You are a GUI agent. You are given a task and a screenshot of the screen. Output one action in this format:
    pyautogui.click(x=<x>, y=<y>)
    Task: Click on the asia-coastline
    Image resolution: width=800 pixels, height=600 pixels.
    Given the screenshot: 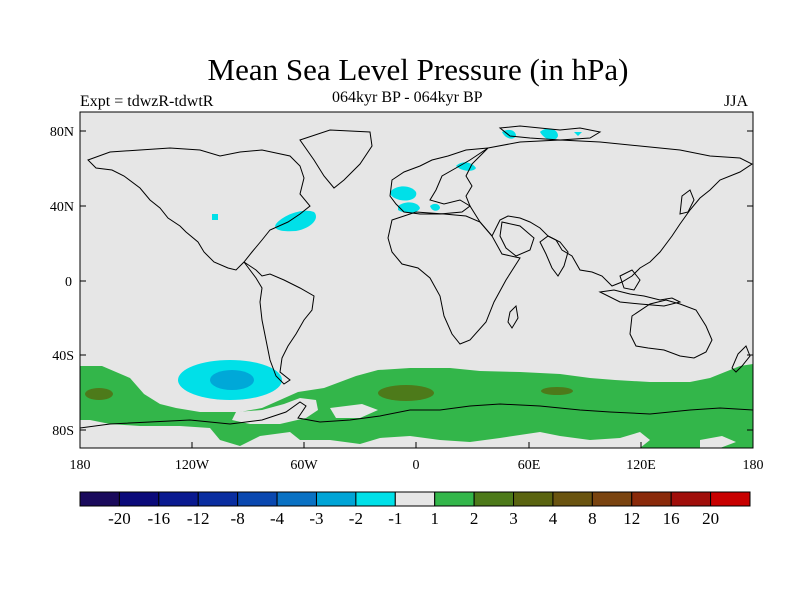 What is the action you would take?
    pyautogui.click(x=609, y=213)
    